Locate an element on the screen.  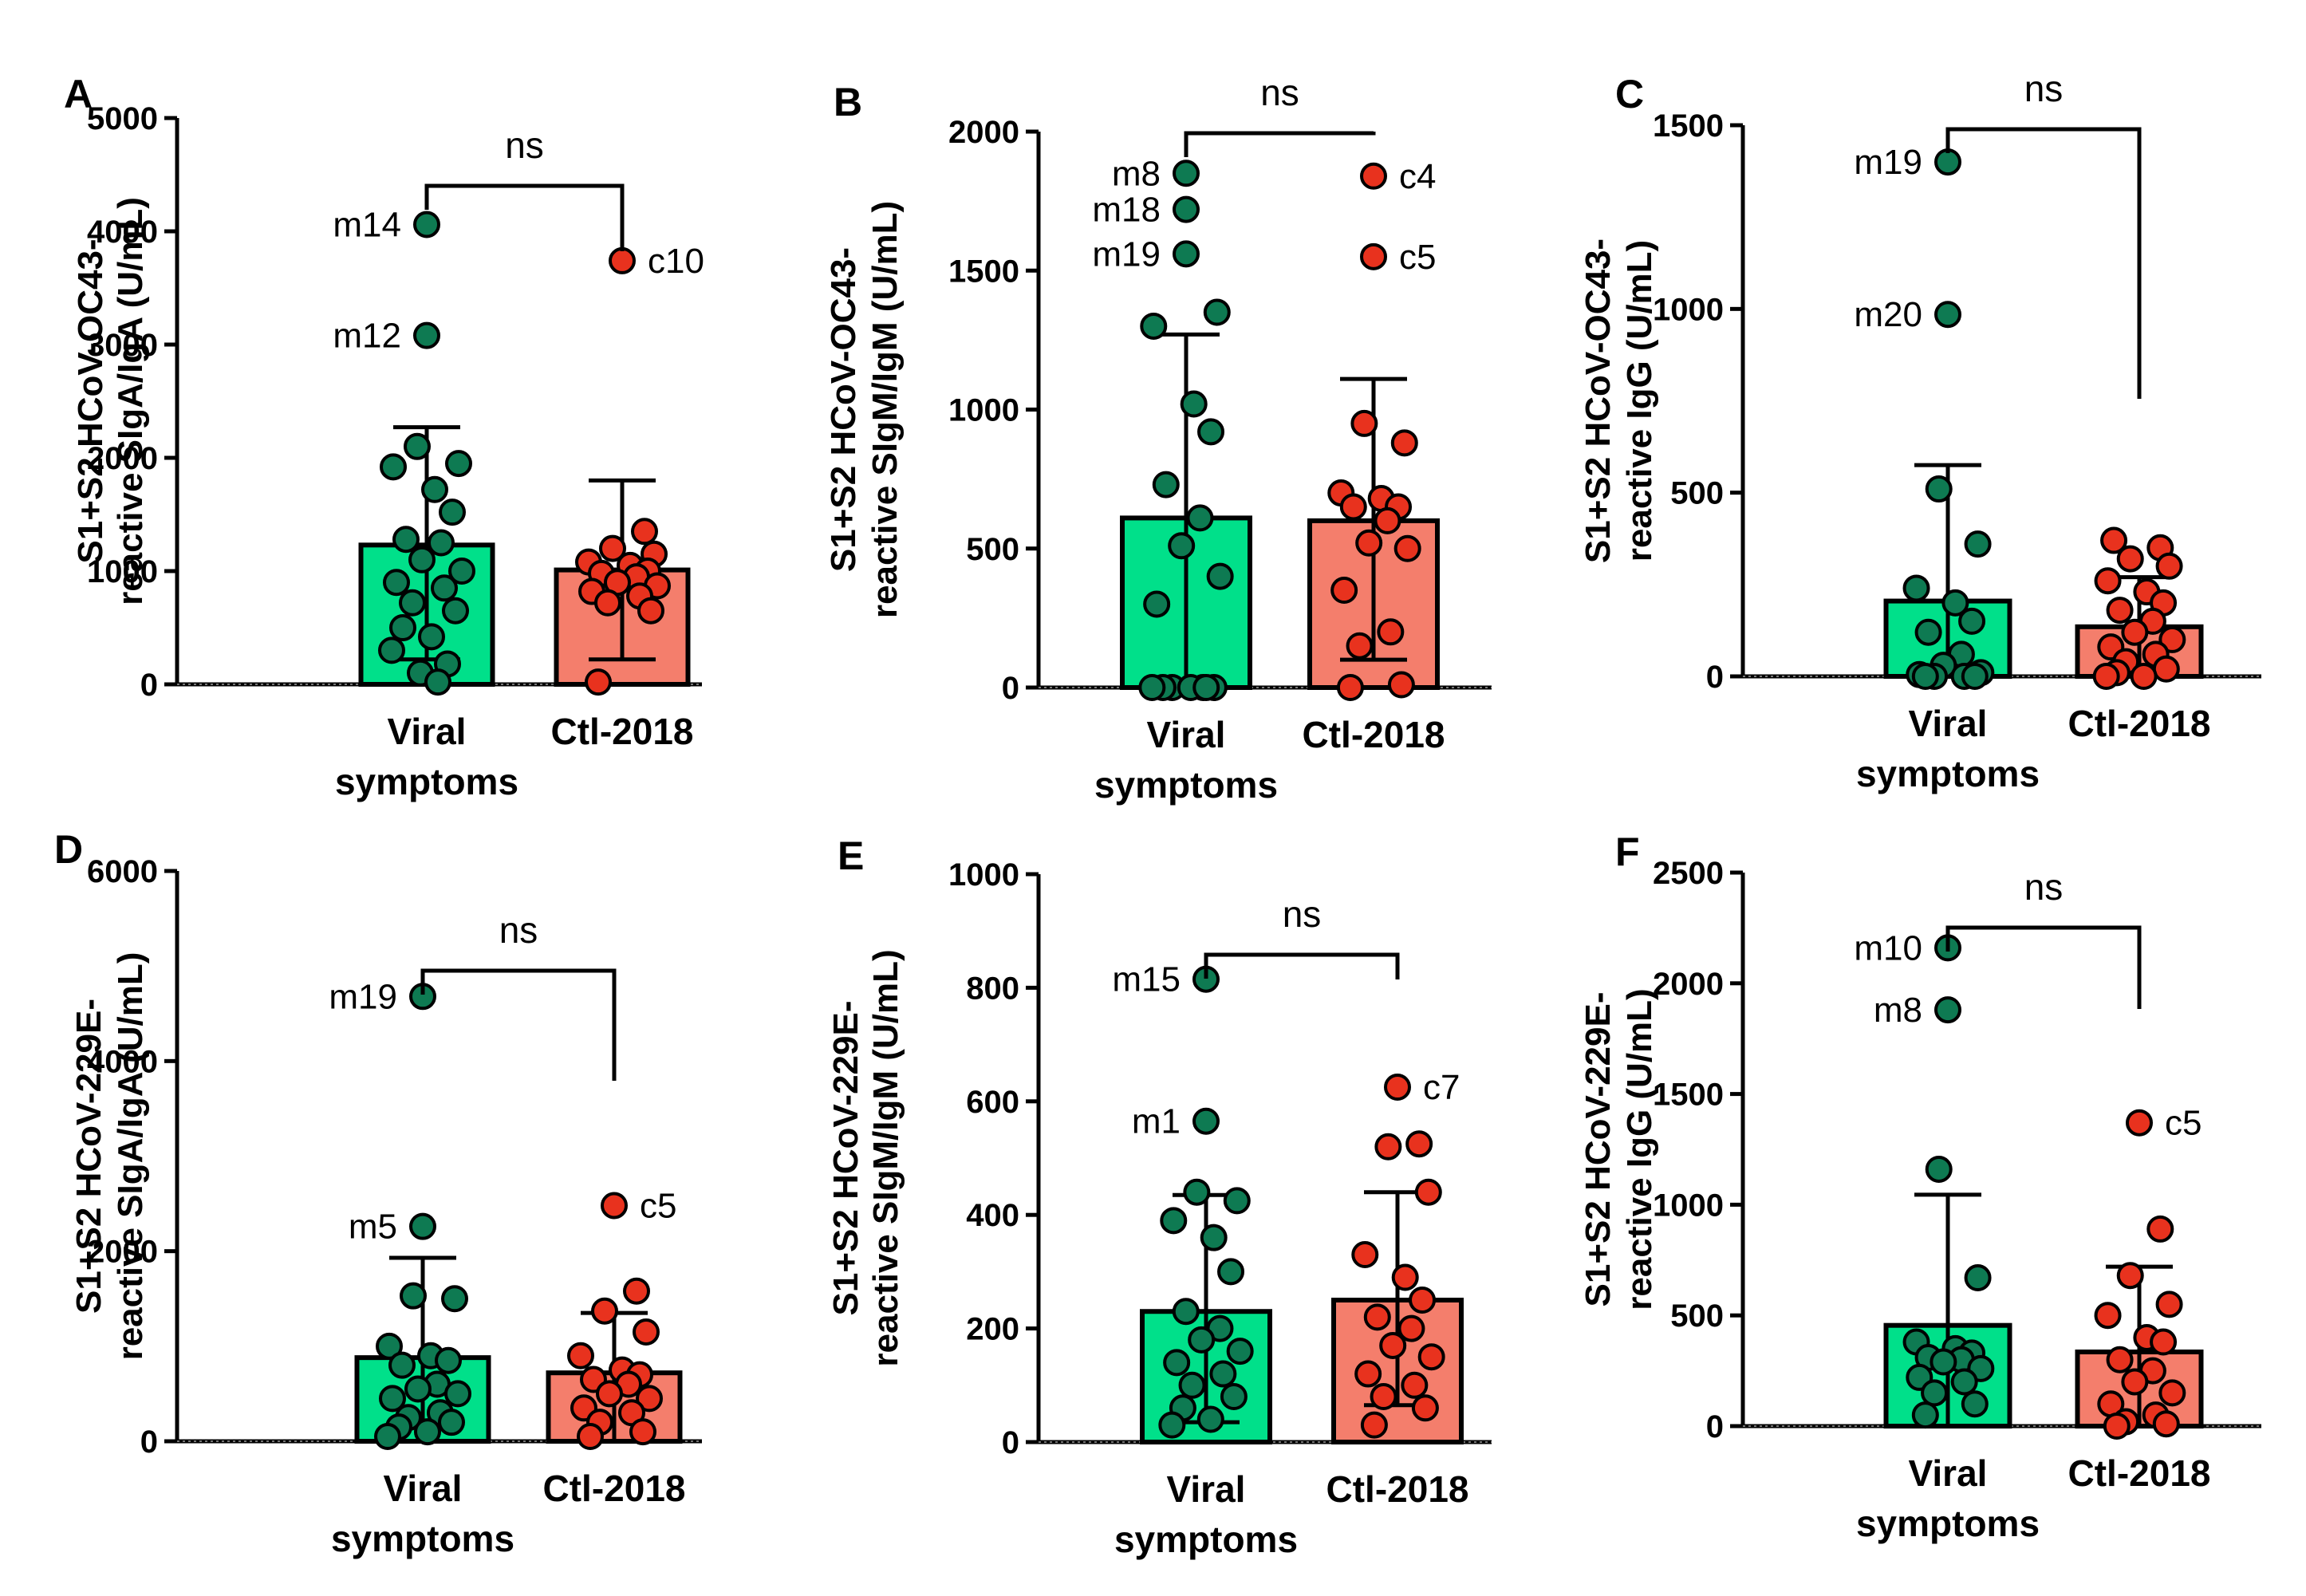
point-annotation: m15 is located at coordinates (1146, 979).